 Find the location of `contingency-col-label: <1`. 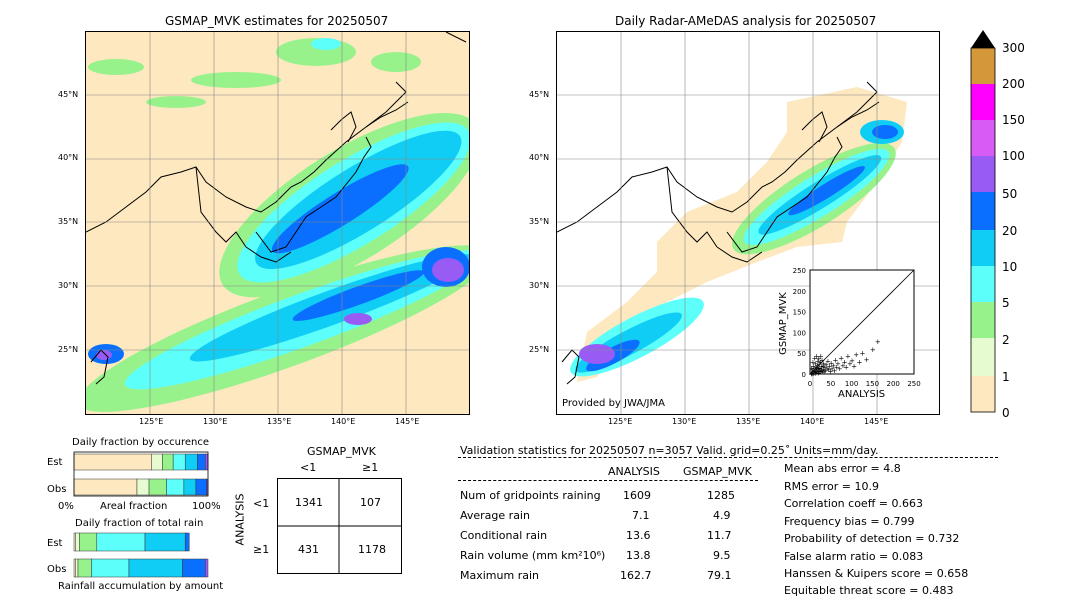

contingency-col-label: <1 is located at coordinates (308, 467).